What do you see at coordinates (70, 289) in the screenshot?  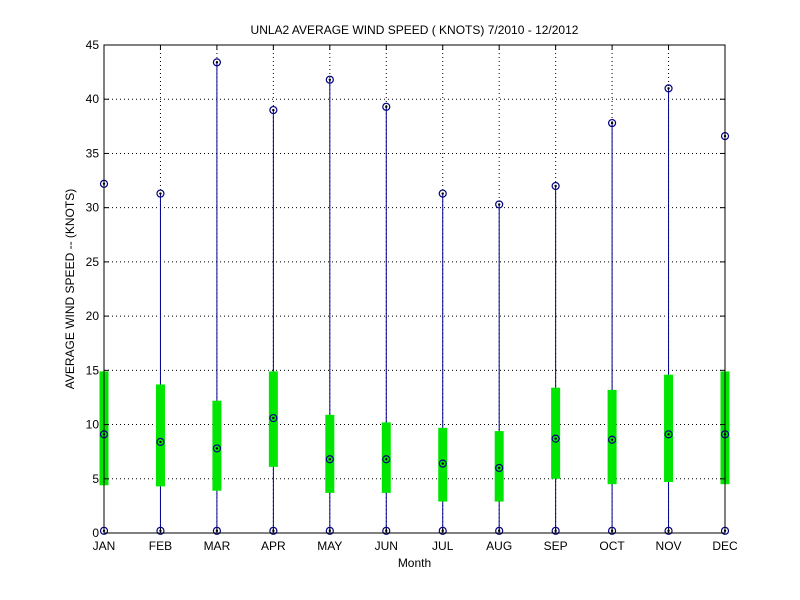 I see `y-axis-label: AVERAGE WIND SPEED -- (KNOTS)` at bounding box center [70, 289].